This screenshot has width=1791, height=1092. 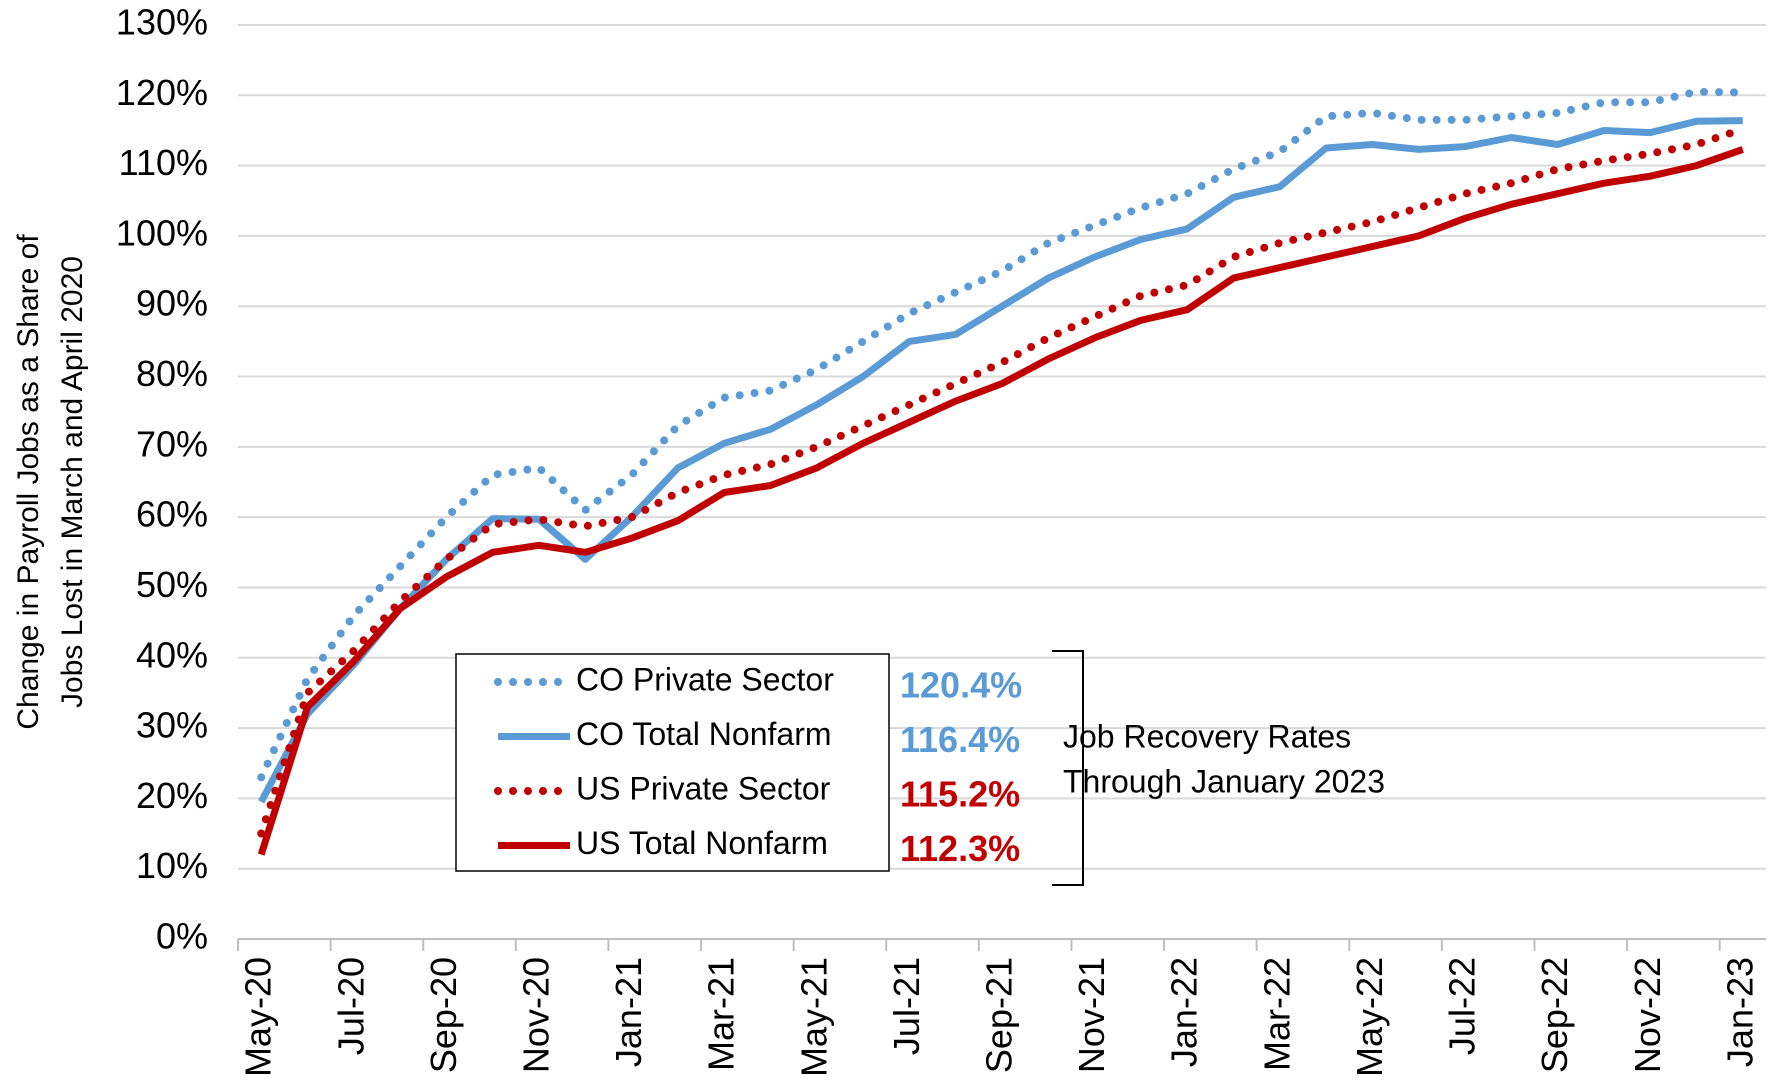 What do you see at coordinates (162, 92) in the screenshot?
I see `y-tick-label: 120%` at bounding box center [162, 92].